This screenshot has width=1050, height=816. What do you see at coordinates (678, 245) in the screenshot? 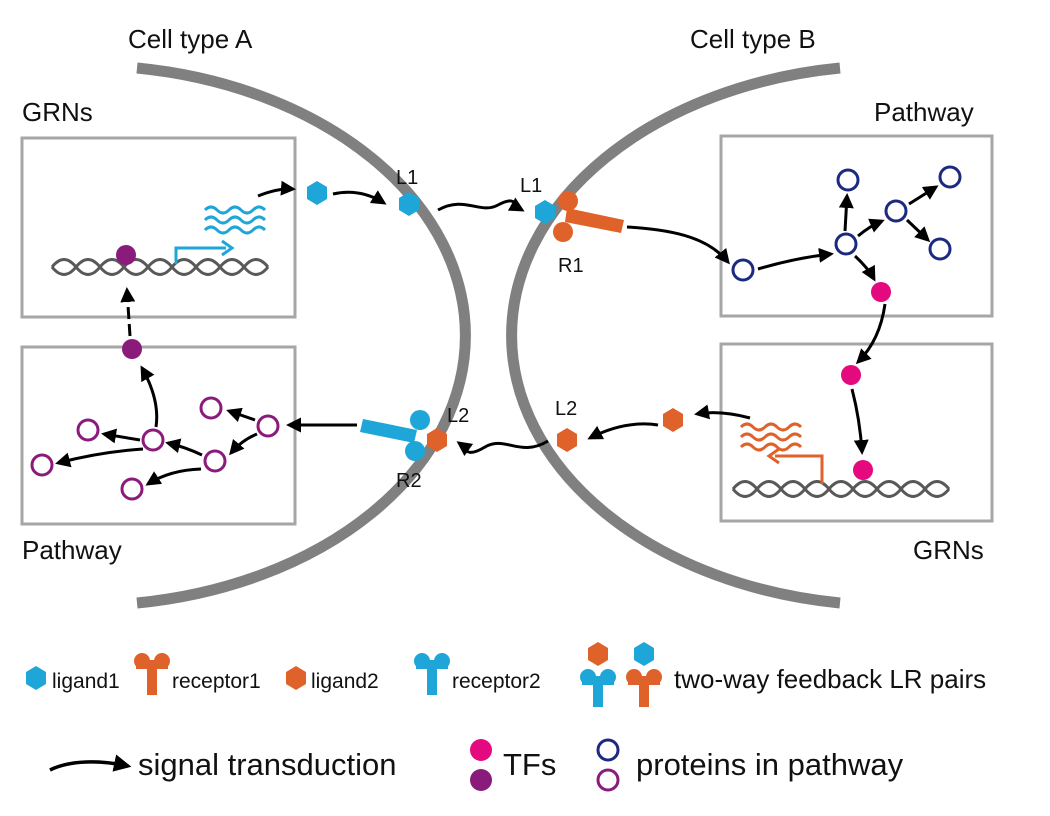
I see `receptor1-signal-arrow` at bounding box center [678, 245].